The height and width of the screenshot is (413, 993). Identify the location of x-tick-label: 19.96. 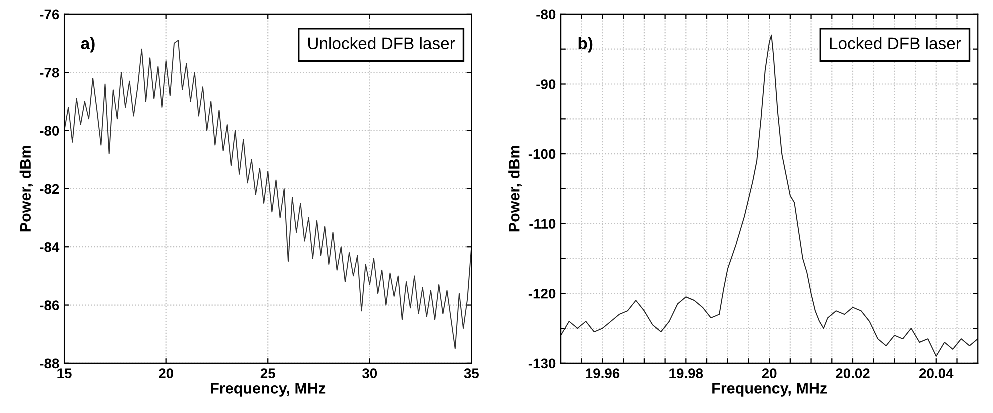
(603, 373).